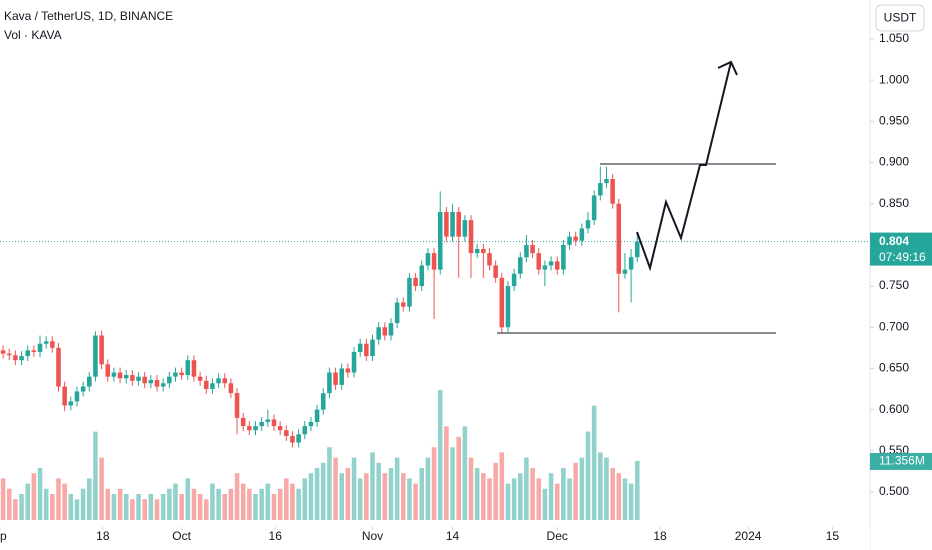 This screenshot has width=932, height=550. What do you see at coordinates (894, 203) in the screenshot?
I see `y-tick-label: 0.850` at bounding box center [894, 203].